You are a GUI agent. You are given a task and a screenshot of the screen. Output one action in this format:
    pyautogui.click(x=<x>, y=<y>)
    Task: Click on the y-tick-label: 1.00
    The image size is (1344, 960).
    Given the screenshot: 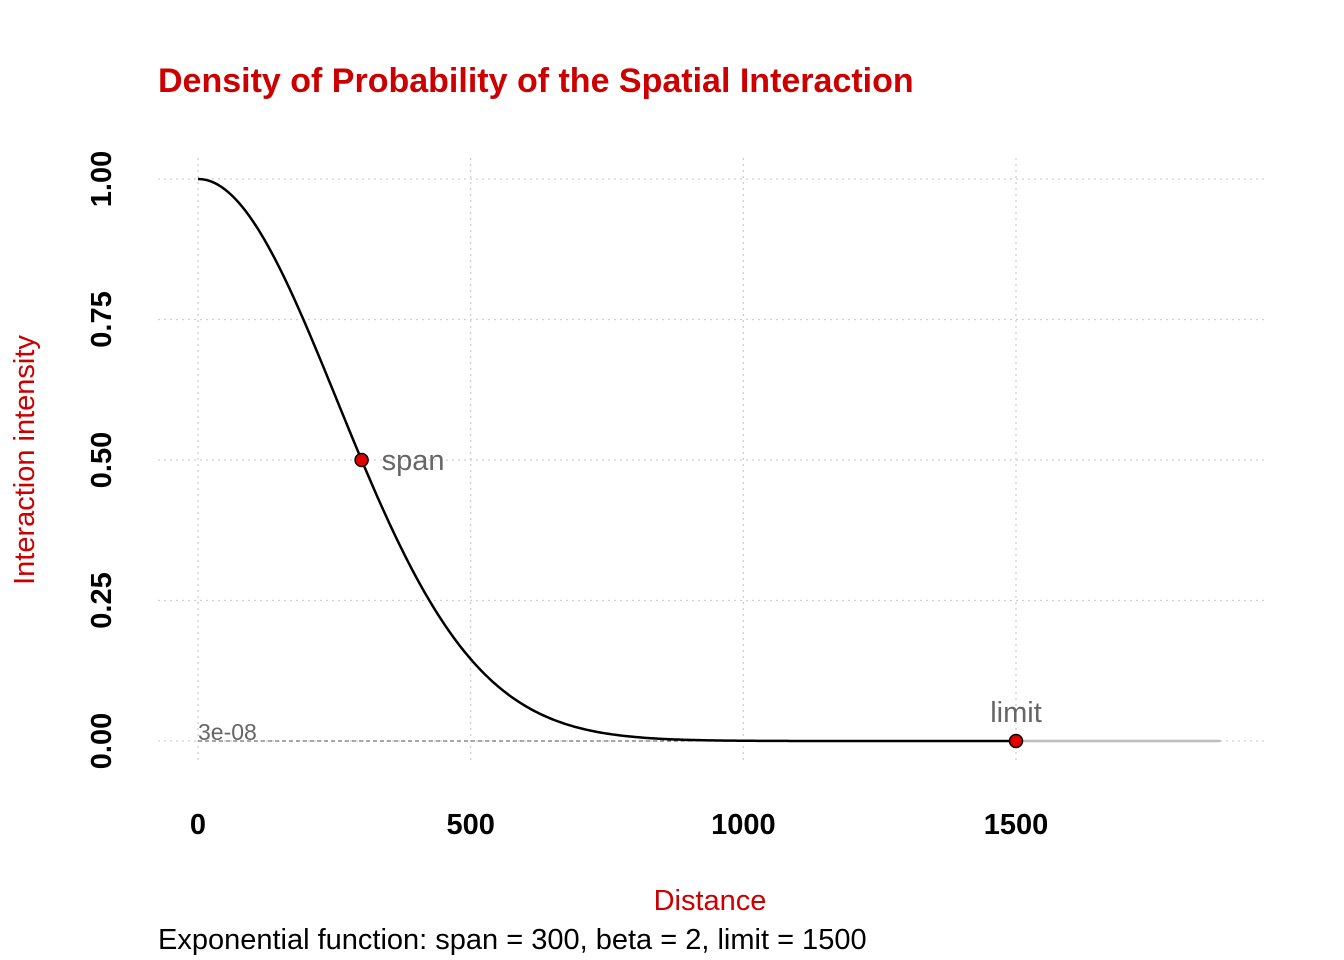 What is the action you would take?
    pyautogui.click(x=102, y=179)
    